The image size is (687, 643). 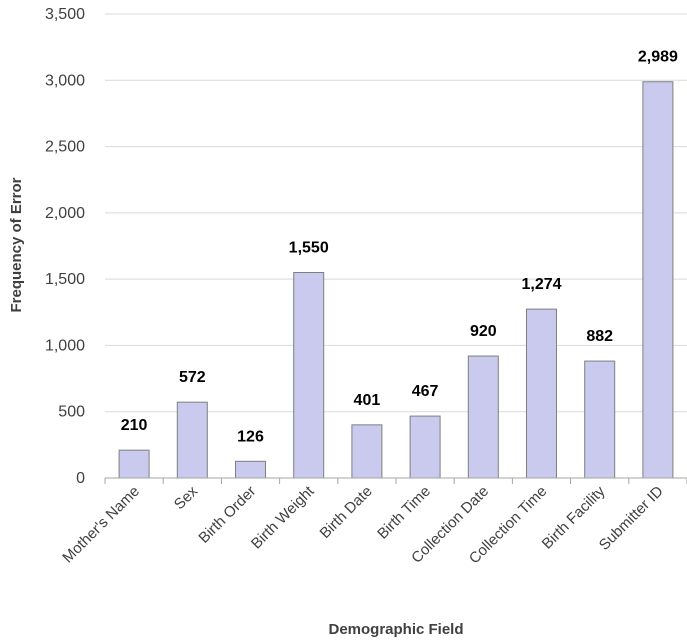 What do you see at coordinates (80, 478) in the screenshot?
I see `y-tick-label: 0` at bounding box center [80, 478].